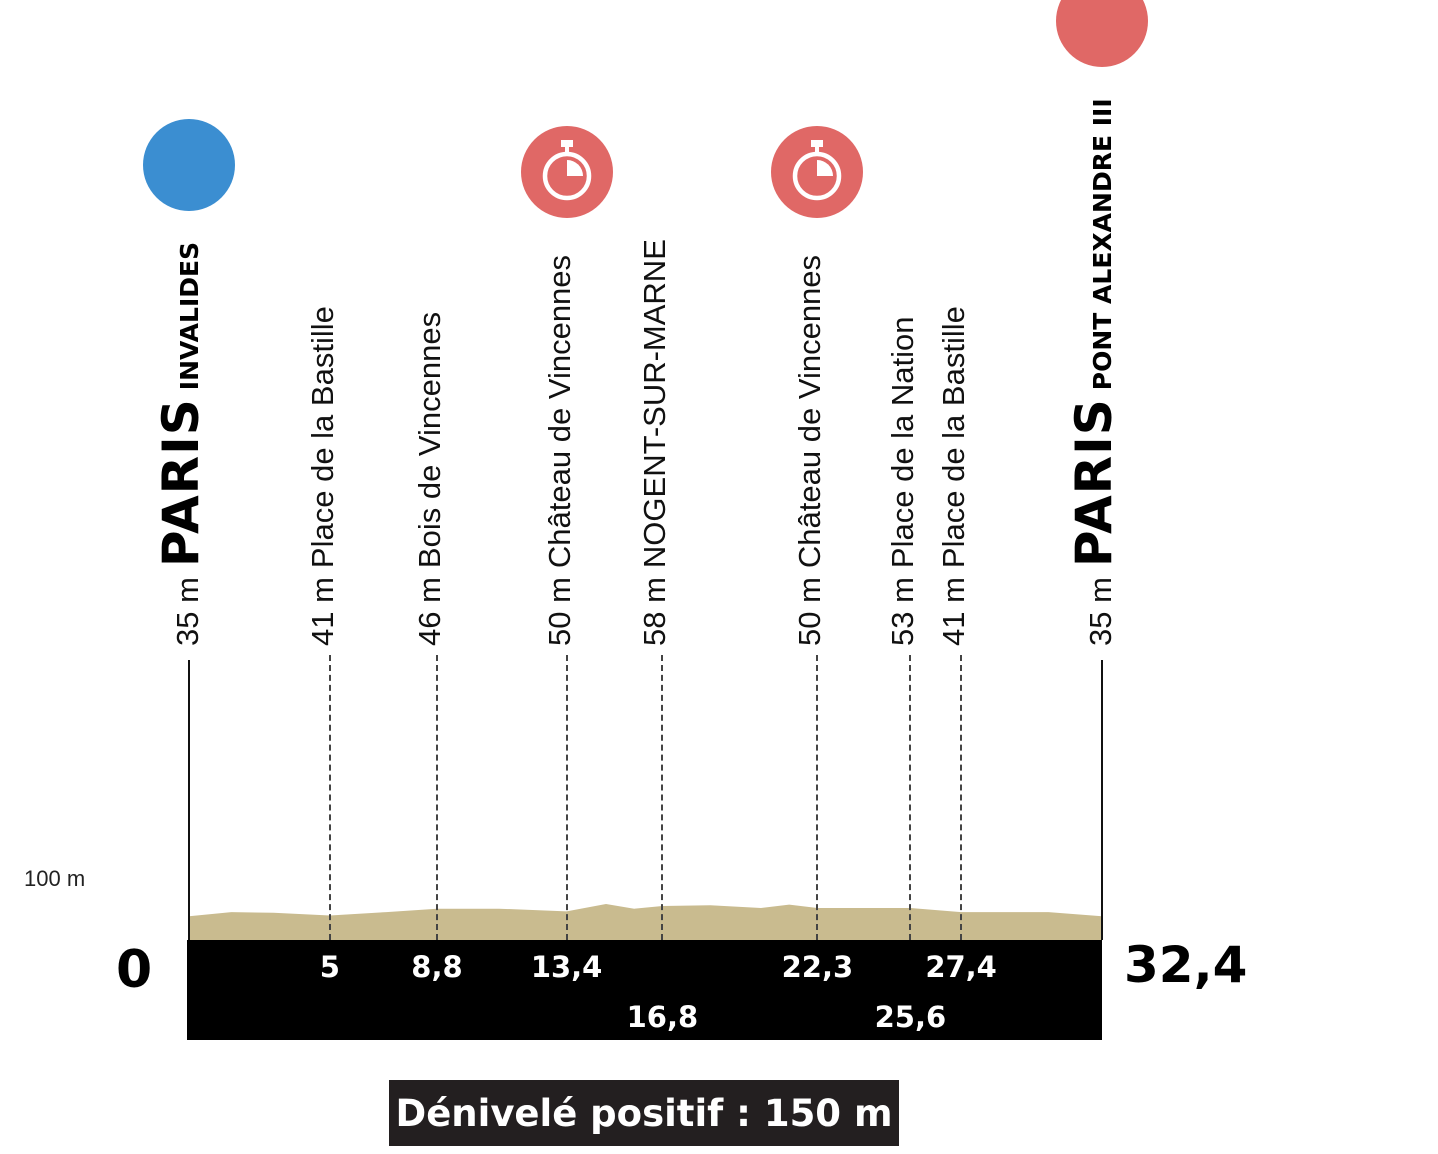  I want to click on km-tick-label: 8,8, so click(437, 967).